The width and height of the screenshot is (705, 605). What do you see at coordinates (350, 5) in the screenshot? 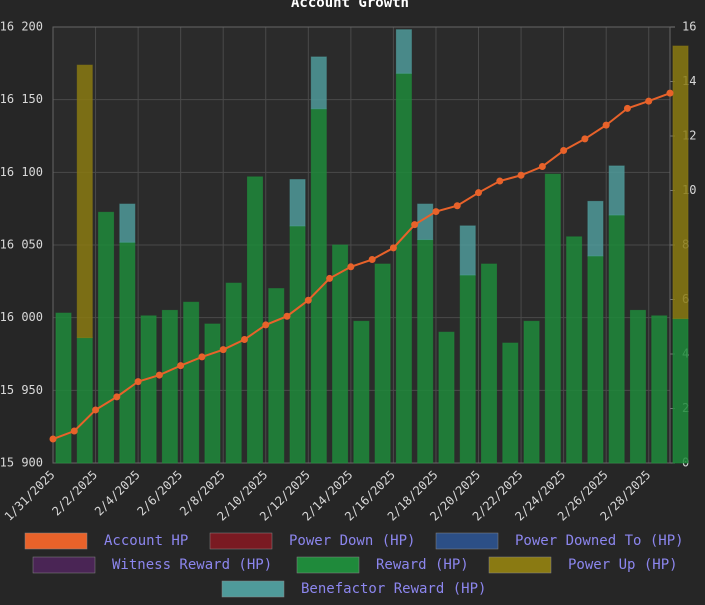
I see `chart-title: Account Growth` at bounding box center [350, 5].